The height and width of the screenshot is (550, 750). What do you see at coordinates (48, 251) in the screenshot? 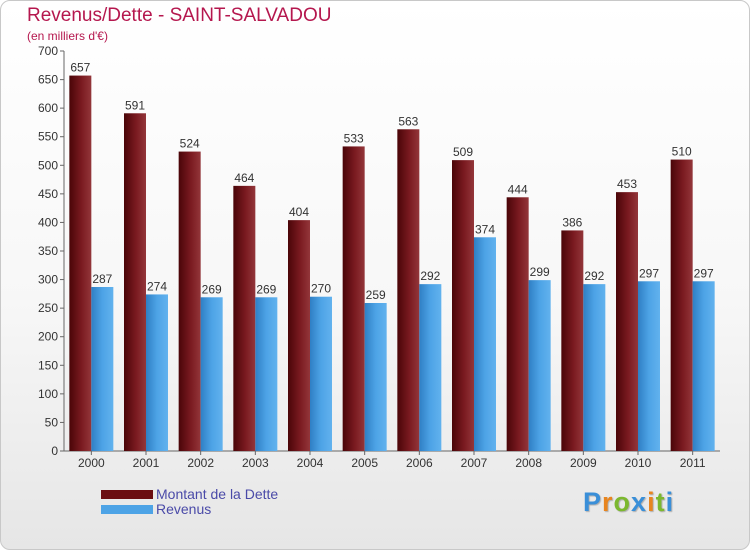
I see `y-tick-label: 350` at bounding box center [48, 251].